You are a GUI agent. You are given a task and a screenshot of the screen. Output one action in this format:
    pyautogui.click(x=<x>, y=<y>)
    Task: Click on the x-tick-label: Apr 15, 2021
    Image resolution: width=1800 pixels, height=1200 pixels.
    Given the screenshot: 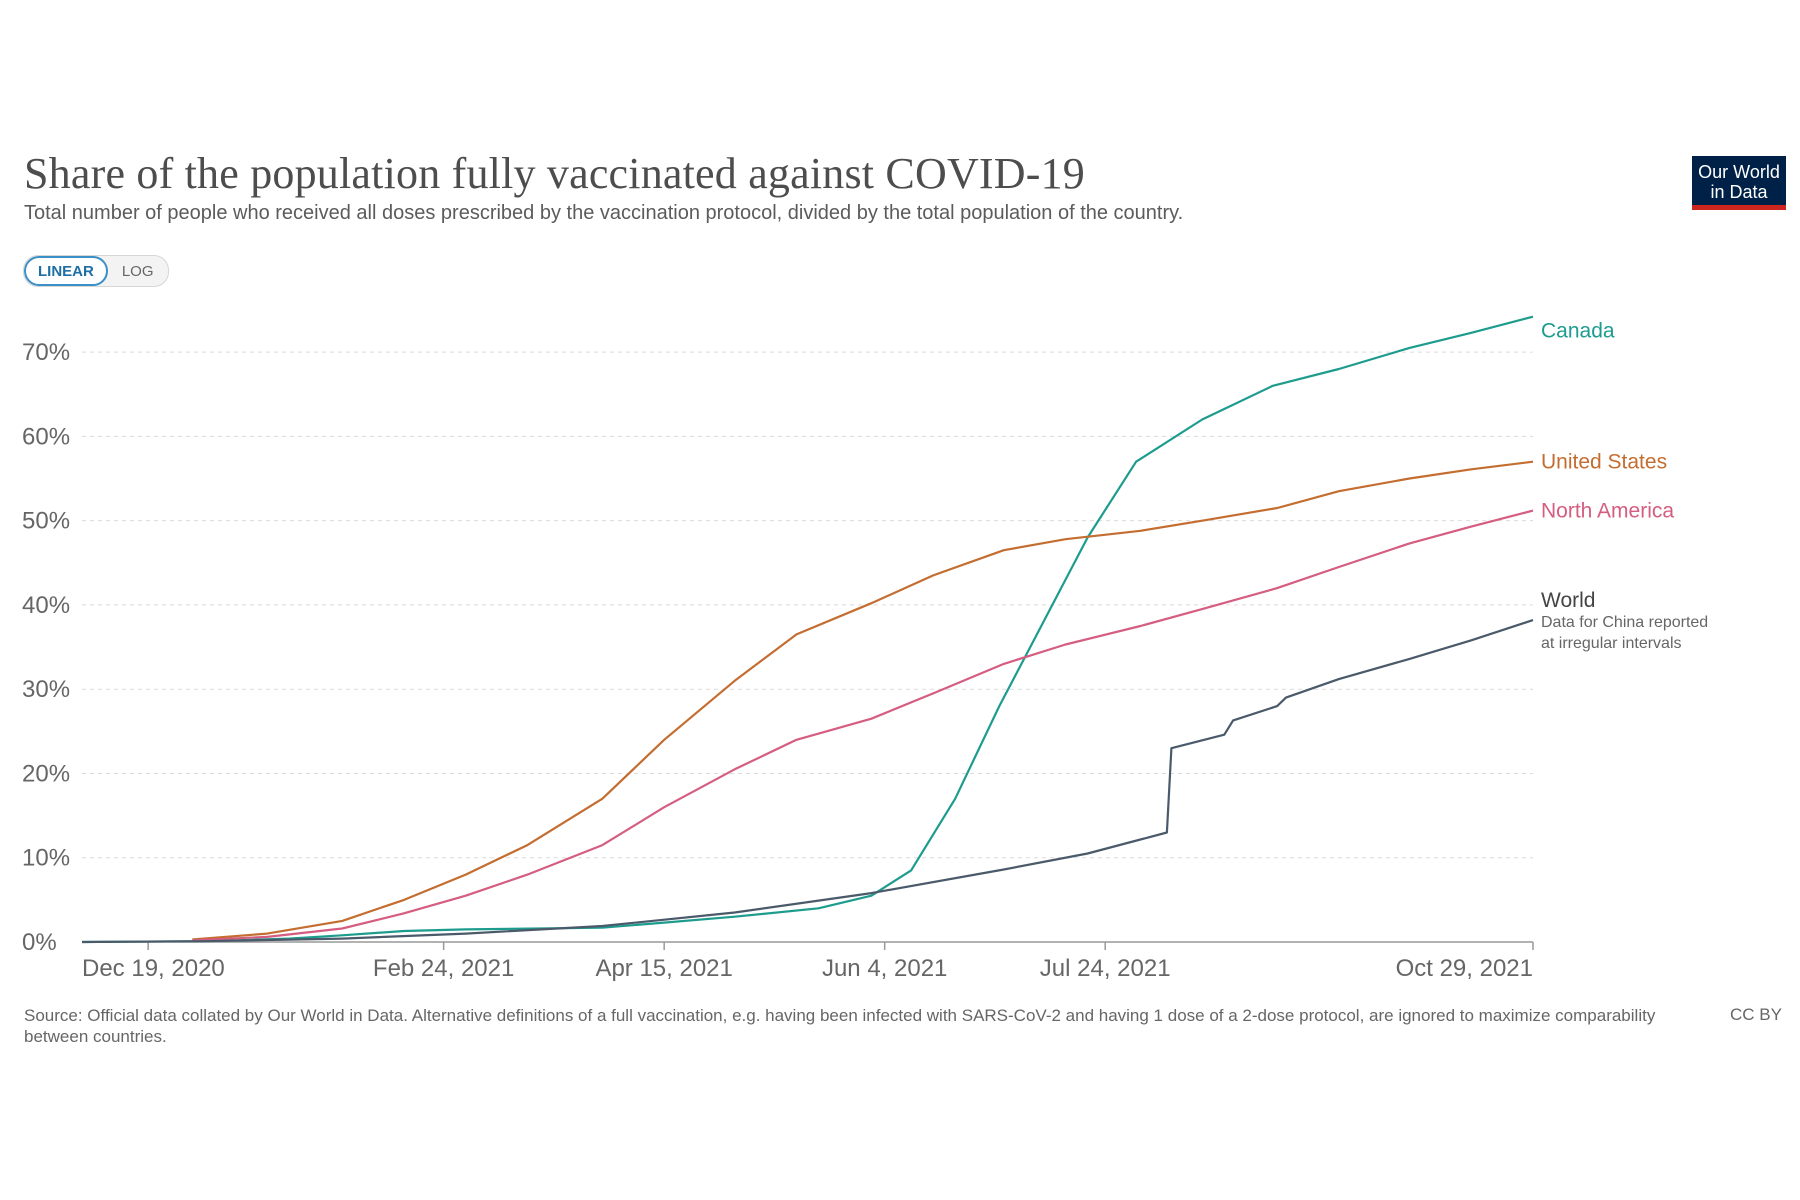 What is the action you would take?
    pyautogui.click(x=663, y=968)
    